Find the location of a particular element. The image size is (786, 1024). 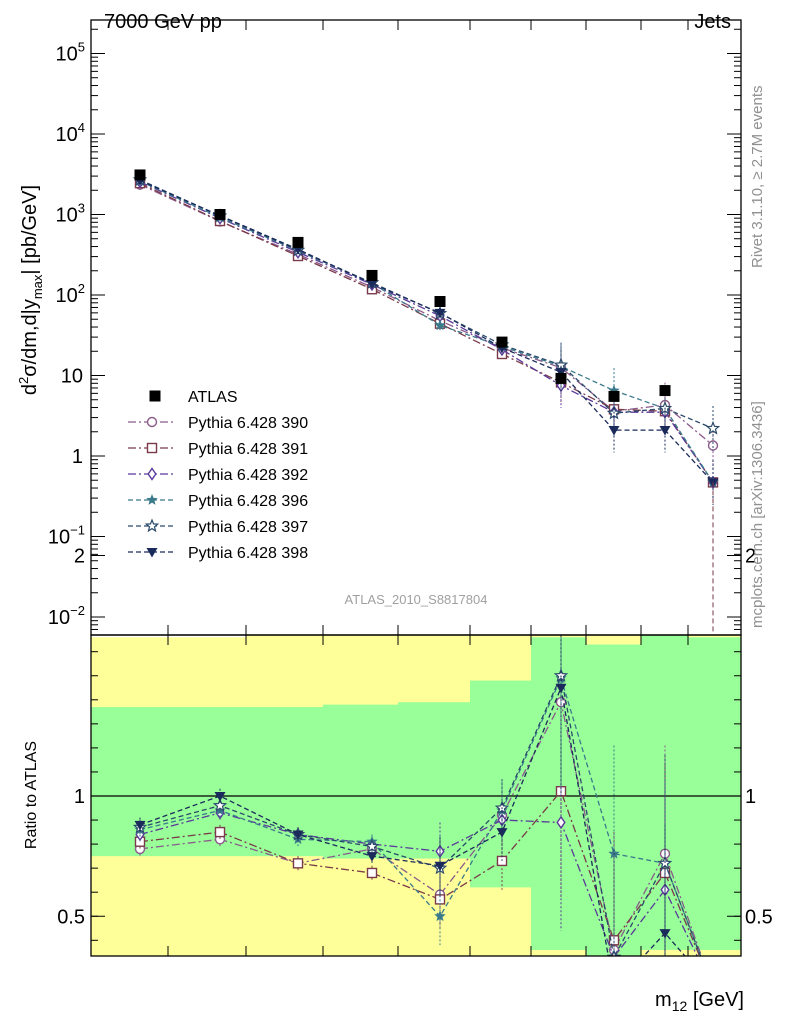

y-tick-label: 10⁻¹ is located at coordinates (66, 536).